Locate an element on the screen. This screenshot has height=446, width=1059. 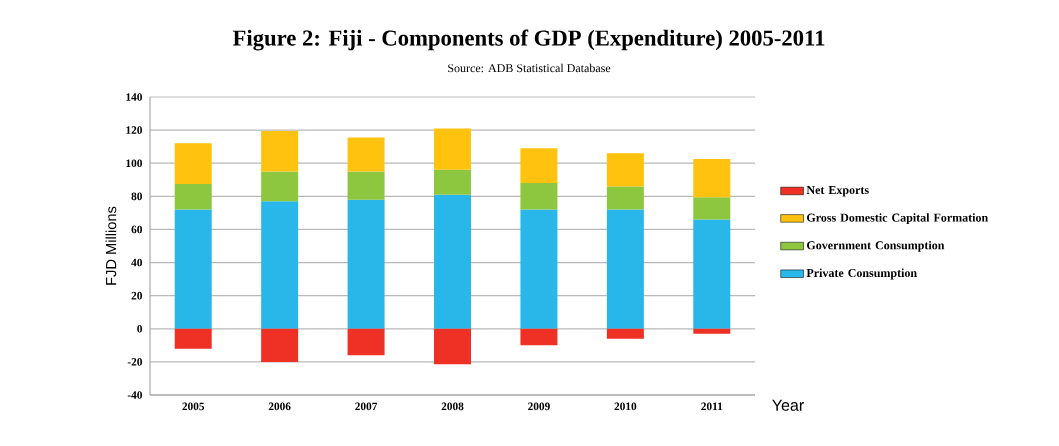
y-tick-label: 80 is located at coordinates (137, 196).